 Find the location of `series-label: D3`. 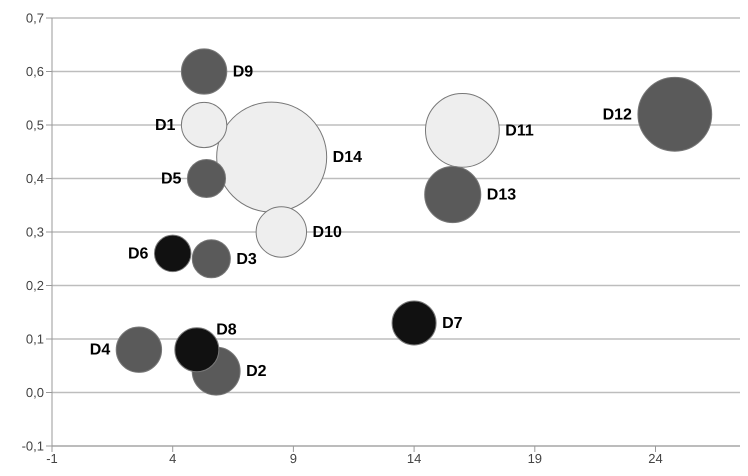

series-label: D3 is located at coordinates (246, 259).